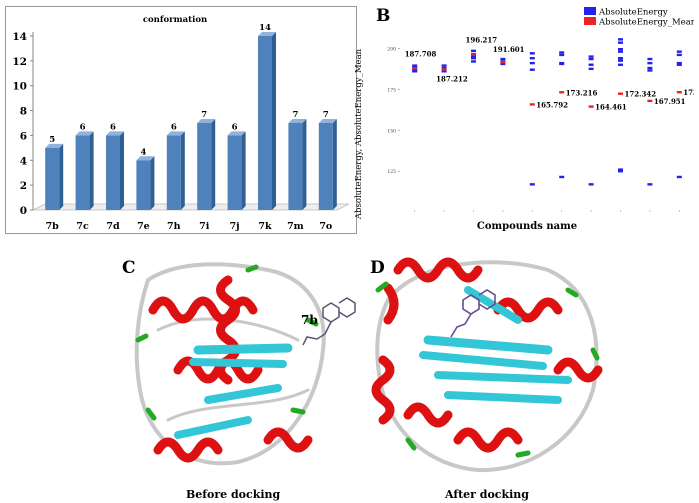 The width and height of the screenshot is (699, 503). What do you see at coordinates (391, 131) in the screenshot?
I see `y-tick-label: 150` at bounding box center [391, 131].